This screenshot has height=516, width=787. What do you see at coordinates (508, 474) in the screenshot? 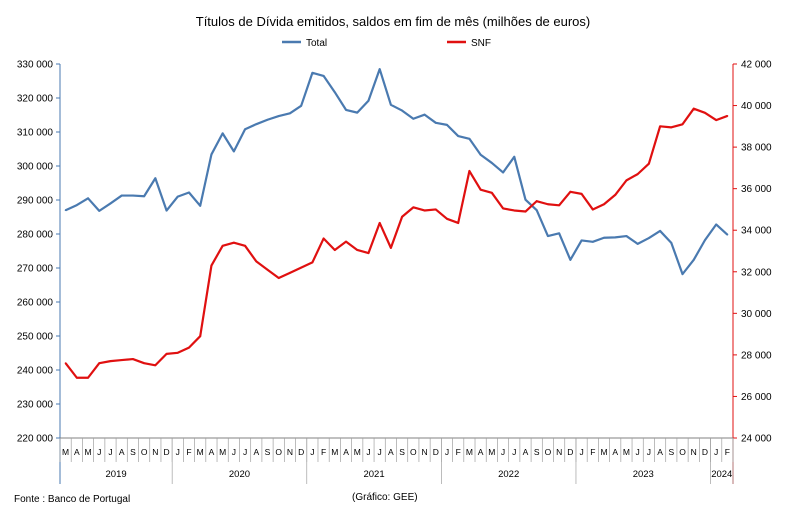
I see `year-label: 2022` at bounding box center [508, 474].